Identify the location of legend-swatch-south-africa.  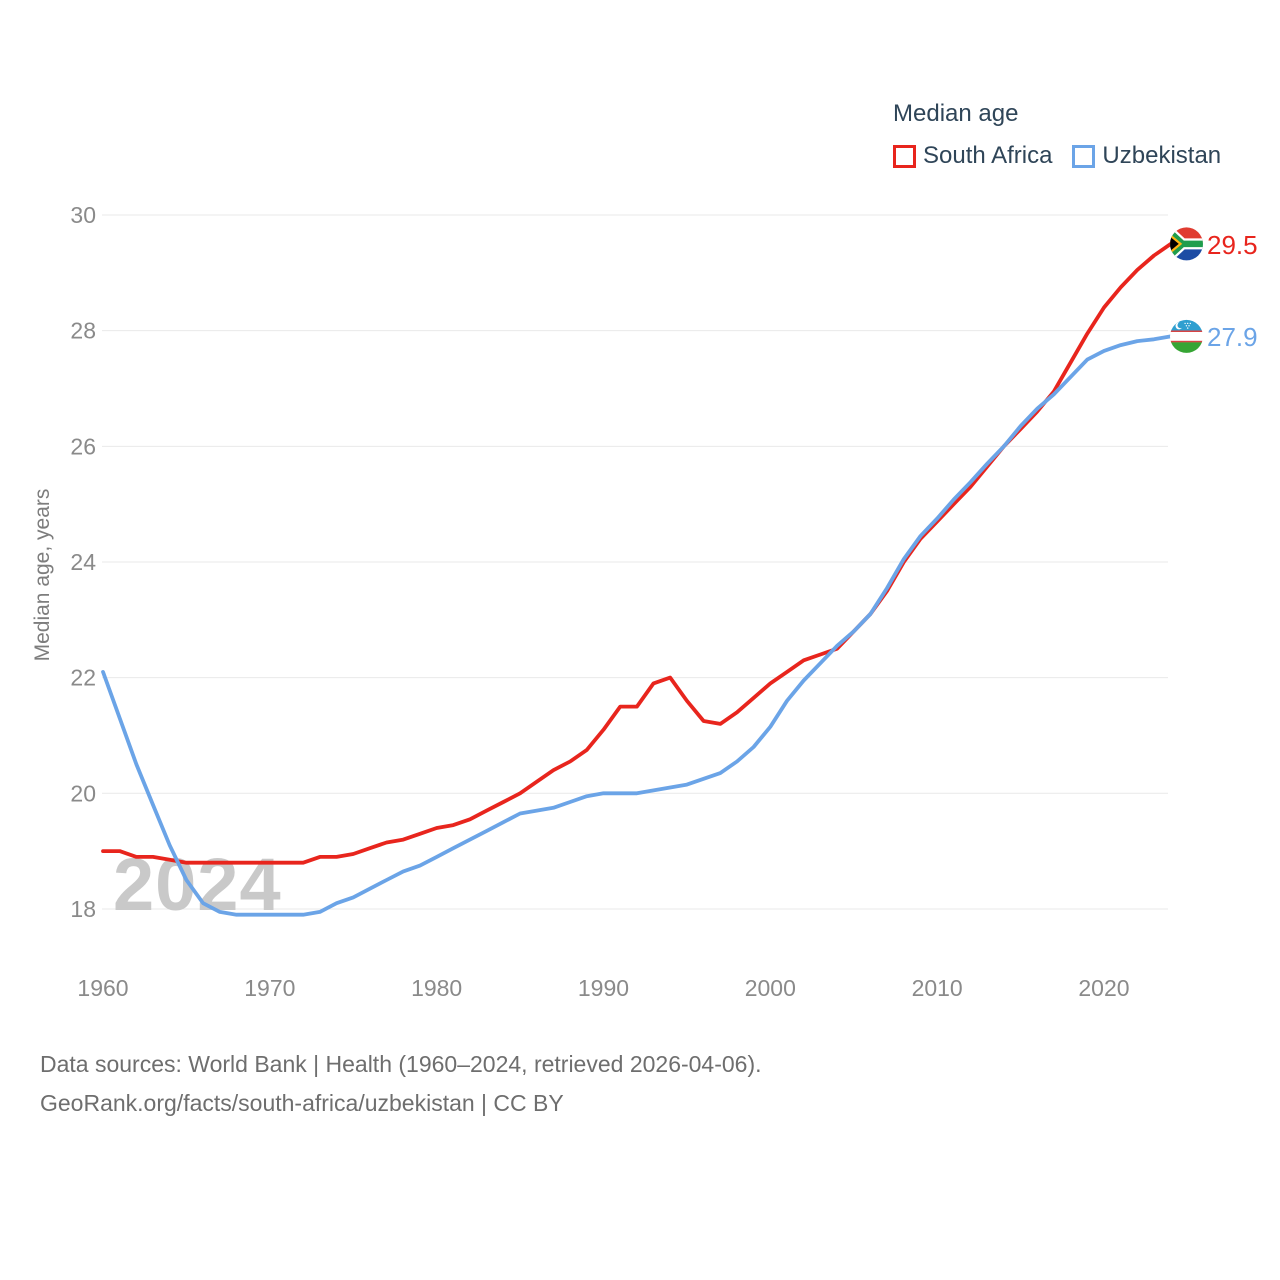
(904, 156).